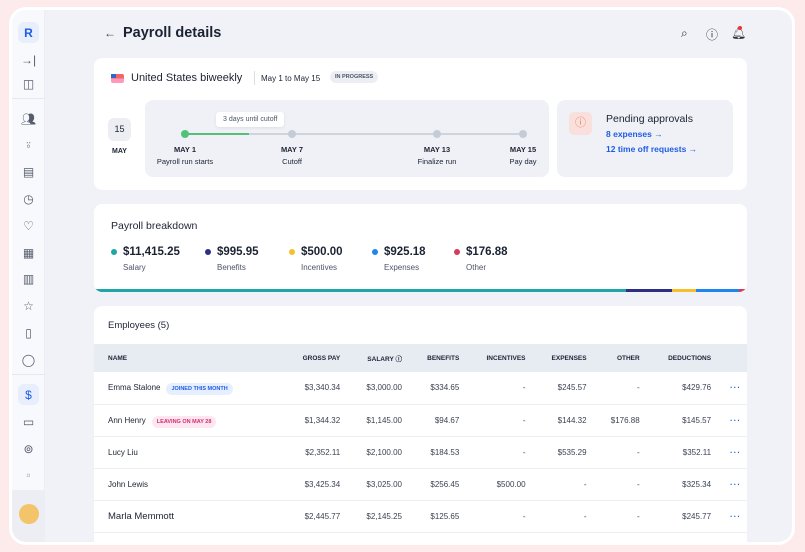 The height and width of the screenshot is (552, 805). What do you see at coordinates (377, 358) in the screenshot?
I see `column-header: SALARY ⓘ` at bounding box center [377, 358].